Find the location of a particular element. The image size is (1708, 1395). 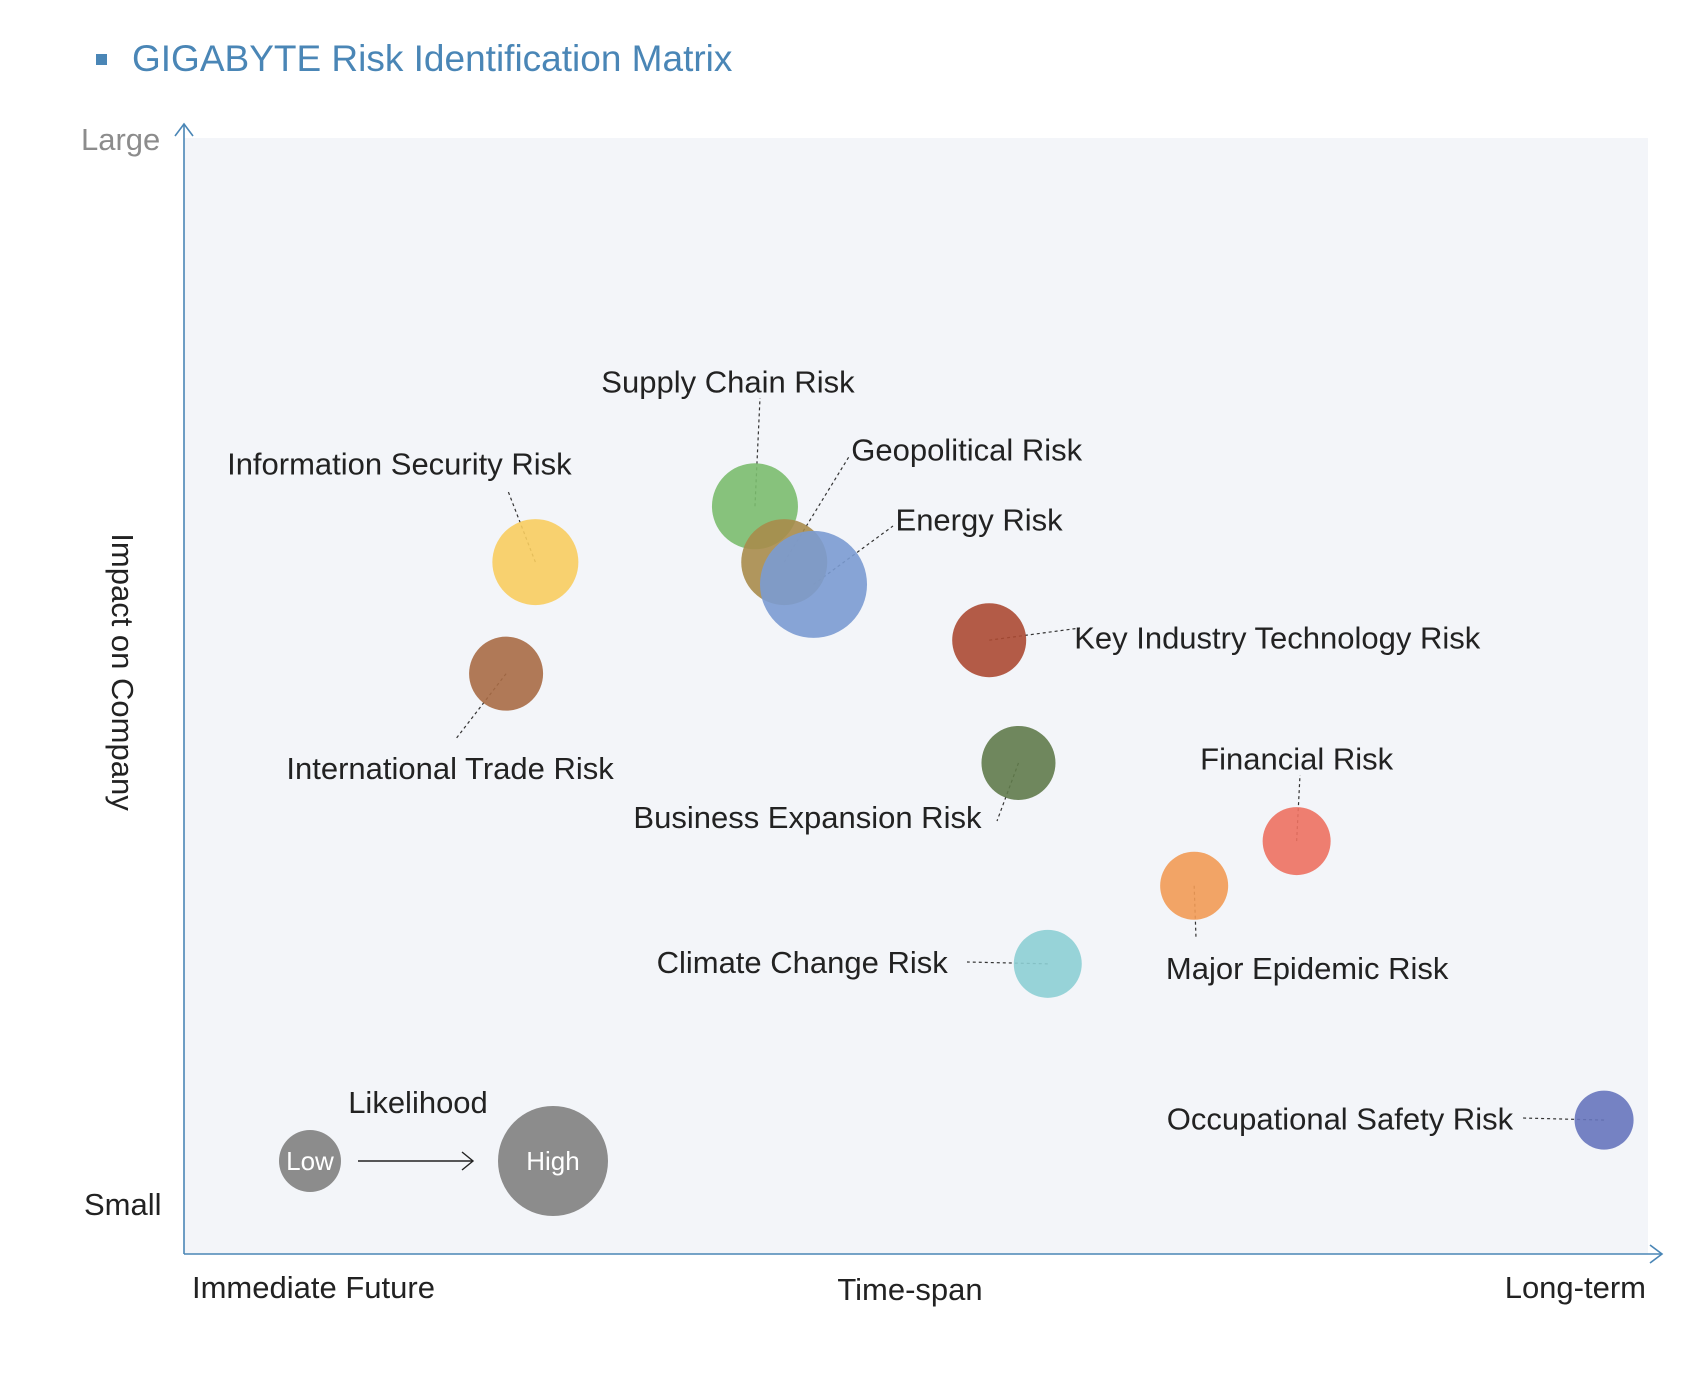

risk-label: Key Industry Technology Risk is located at coordinates (1277, 637).